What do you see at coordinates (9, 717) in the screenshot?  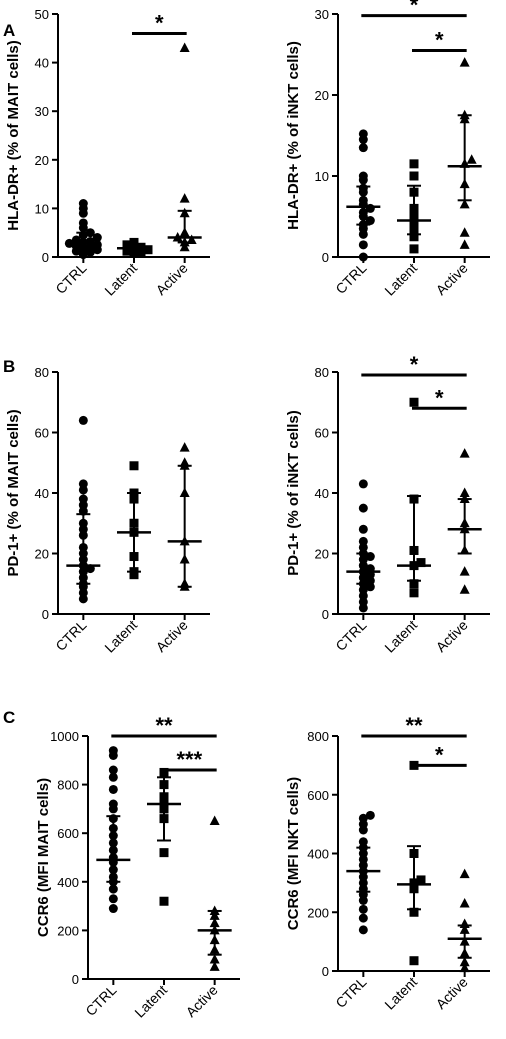 I see `panel-letter-c: C` at bounding box center [9, 717].